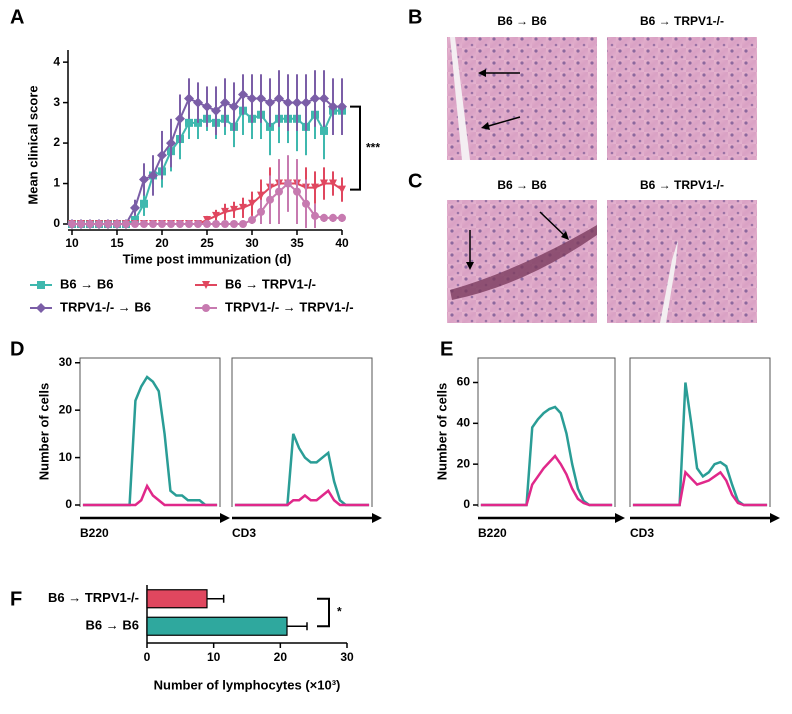 Image resolution: width=792 pixels, height=714 pixels. Describe the element at coordinates (552, 224) in the screenshot. I see `arrow` at that location.